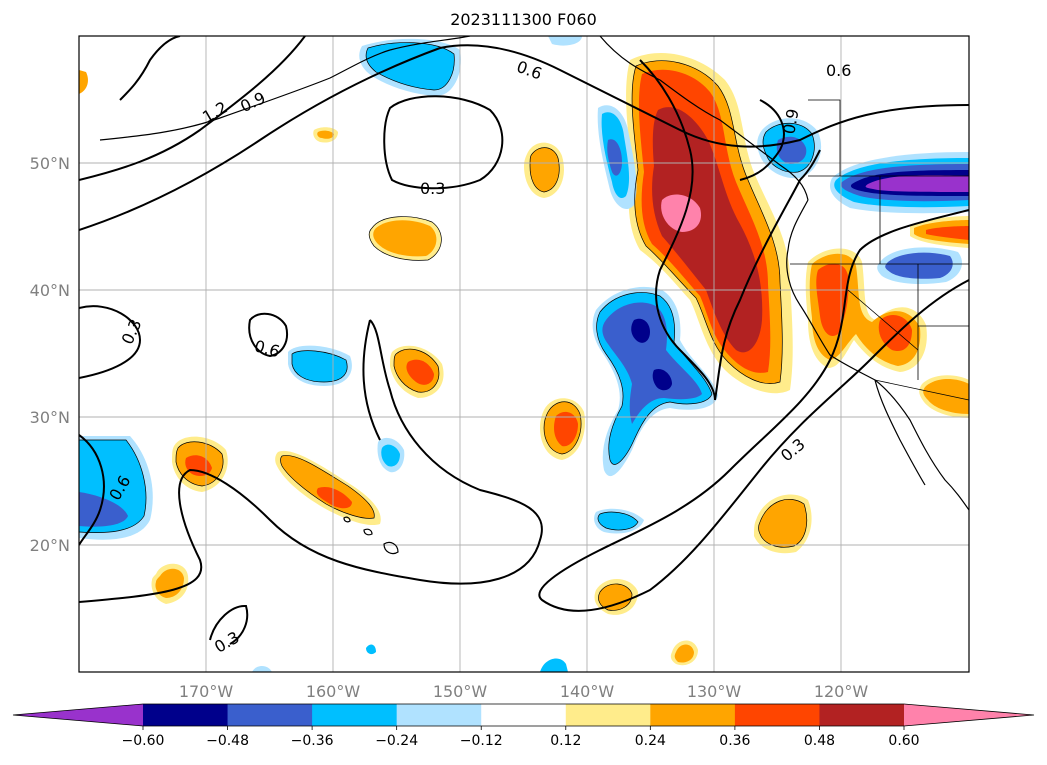  Describe the element at coordinates (432, 188) in the screenshot. I see `contour-label: 0.3` at that location.